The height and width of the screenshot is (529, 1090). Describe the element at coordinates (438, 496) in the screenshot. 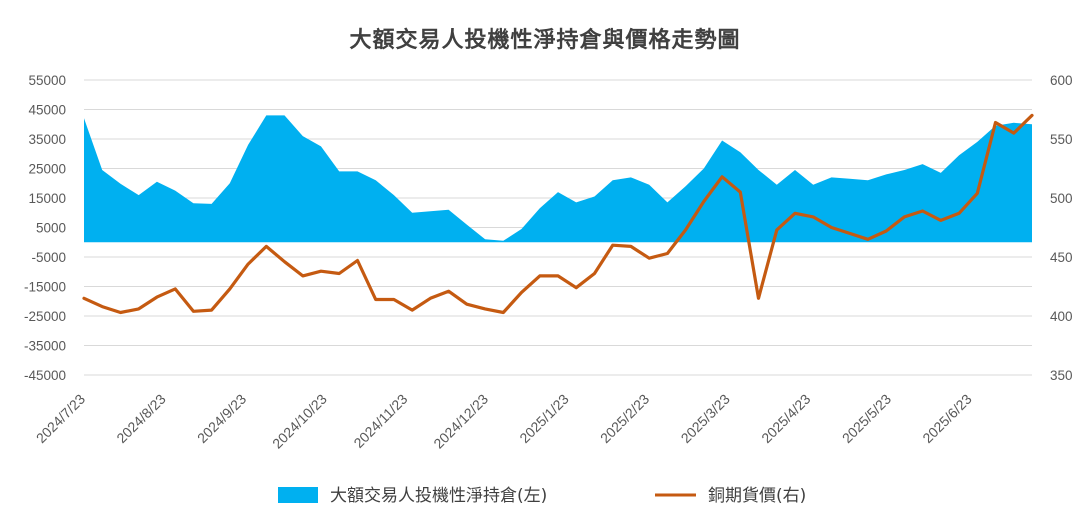

I see `legend-area-label: 大額交易人投機性淨持倉(左)` at that location.